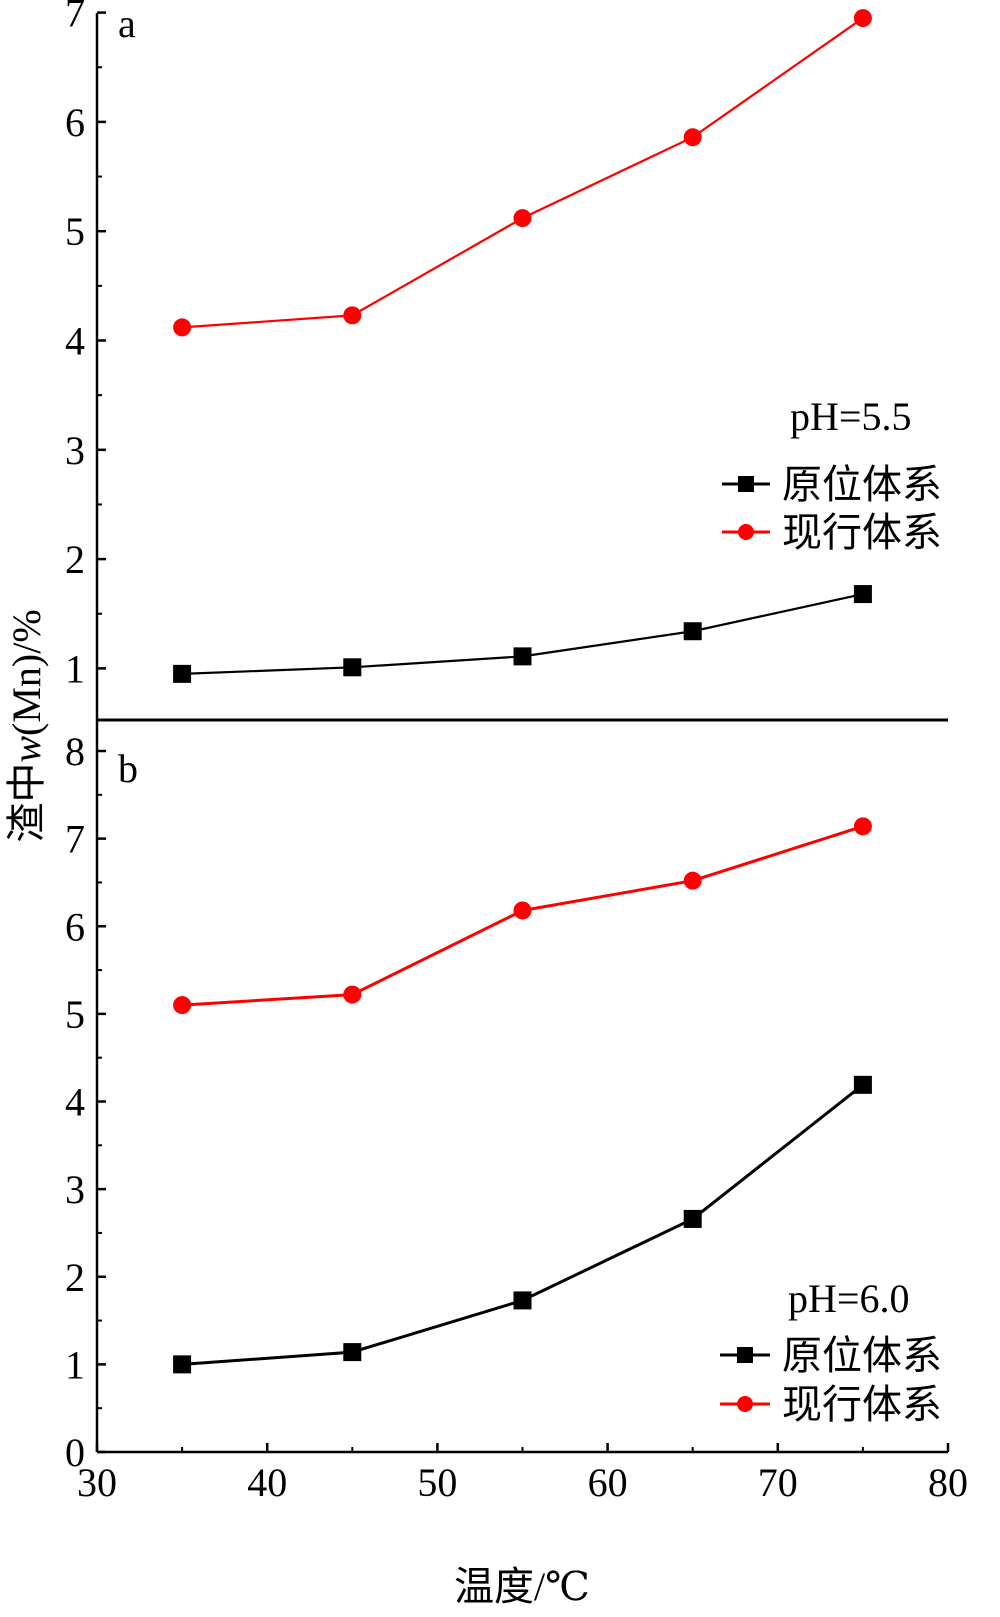  What do you see at coordinates (778, 1482) in the screenshot?
I see `x-tick-label: 70` at bounding box center [778, 1482].